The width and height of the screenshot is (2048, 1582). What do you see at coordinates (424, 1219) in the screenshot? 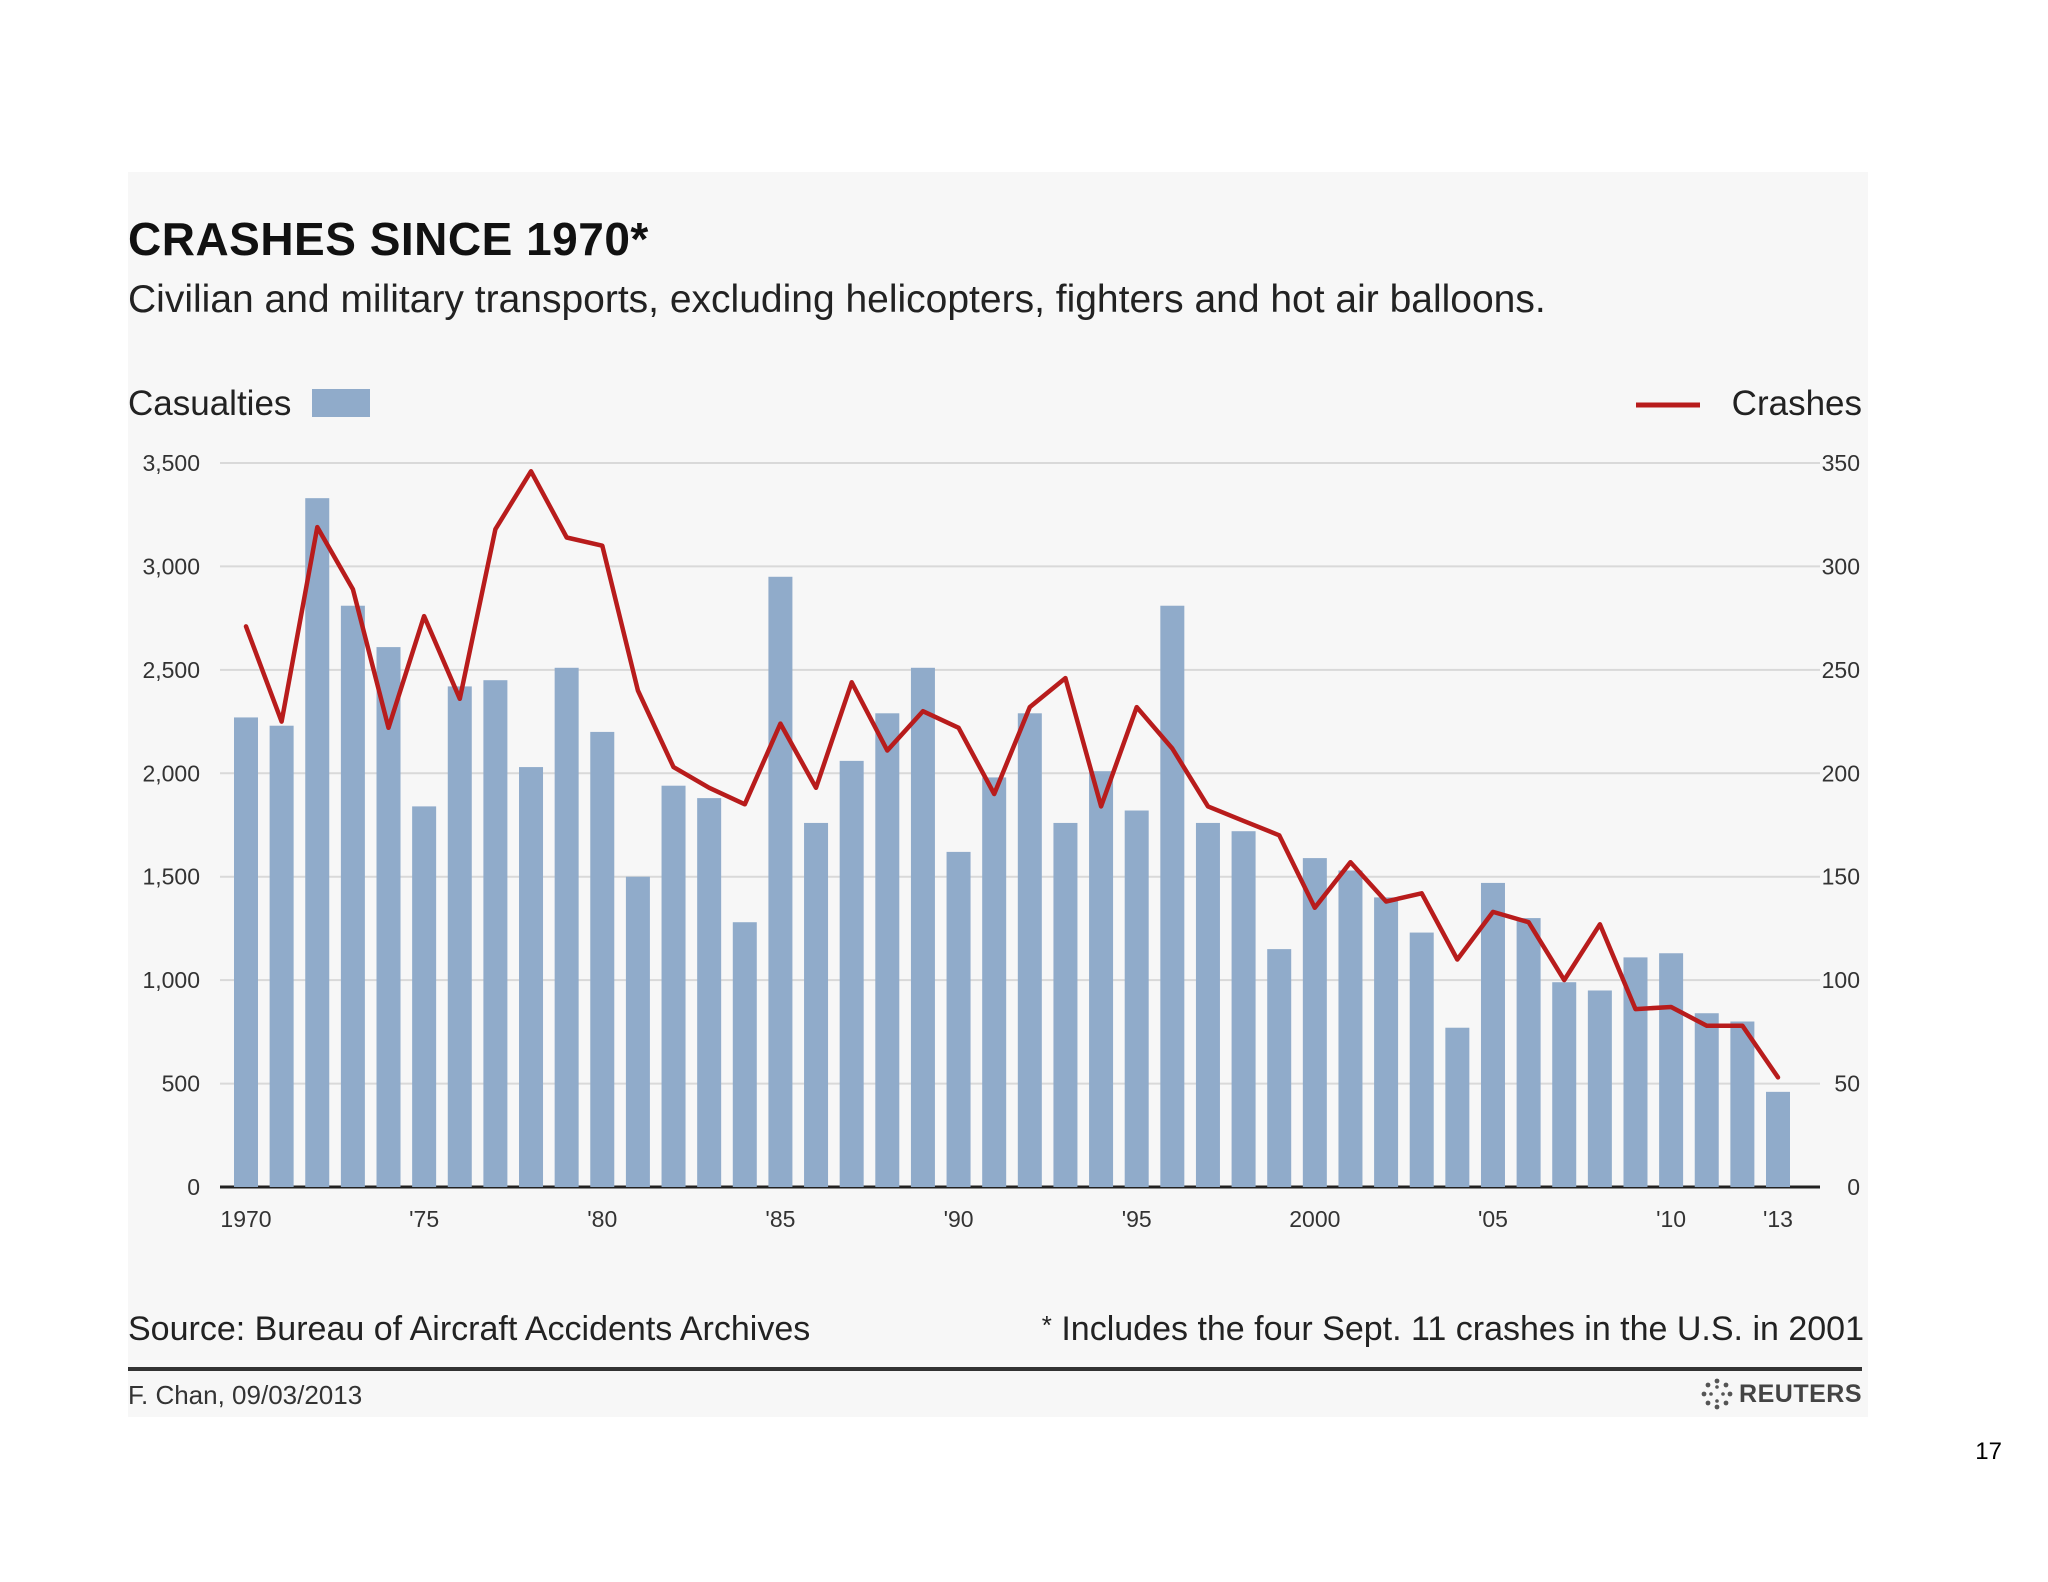
I see `x-tick-label: '75` at bounding box center [424, 1219].